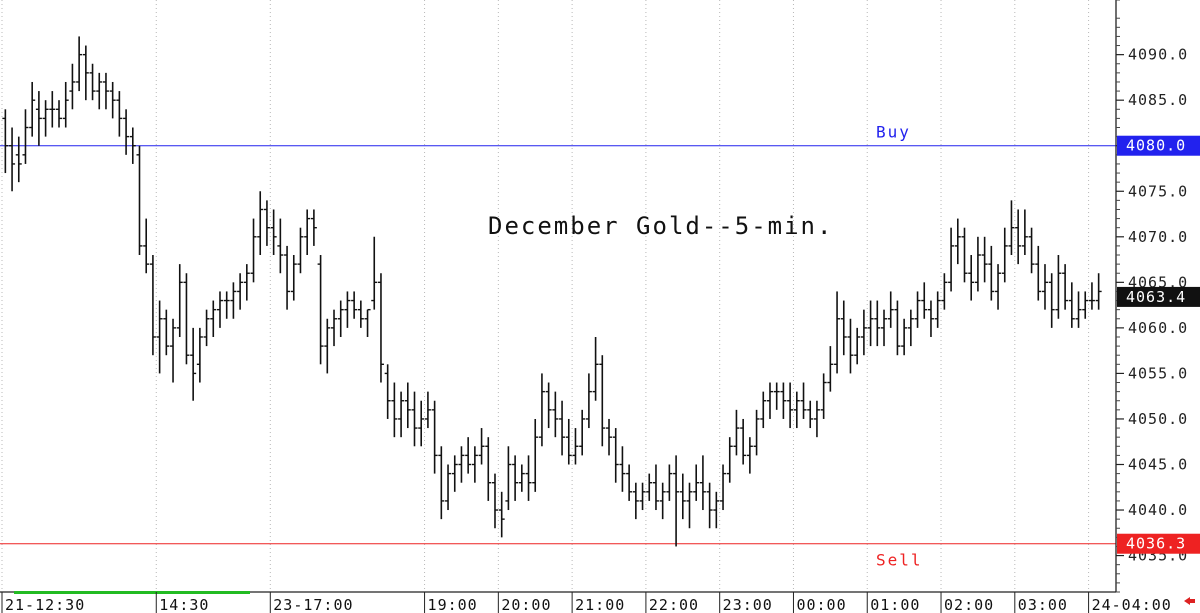 This screenshot has height=613, width=1200. I want to click on level-label: Buy, so click(893, 132).